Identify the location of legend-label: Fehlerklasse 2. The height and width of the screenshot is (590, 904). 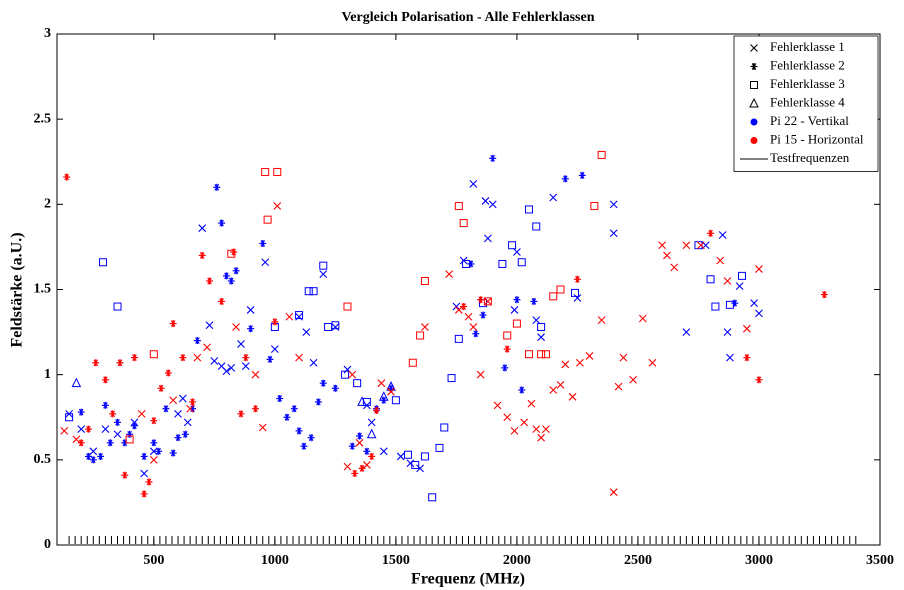
(807, 64).